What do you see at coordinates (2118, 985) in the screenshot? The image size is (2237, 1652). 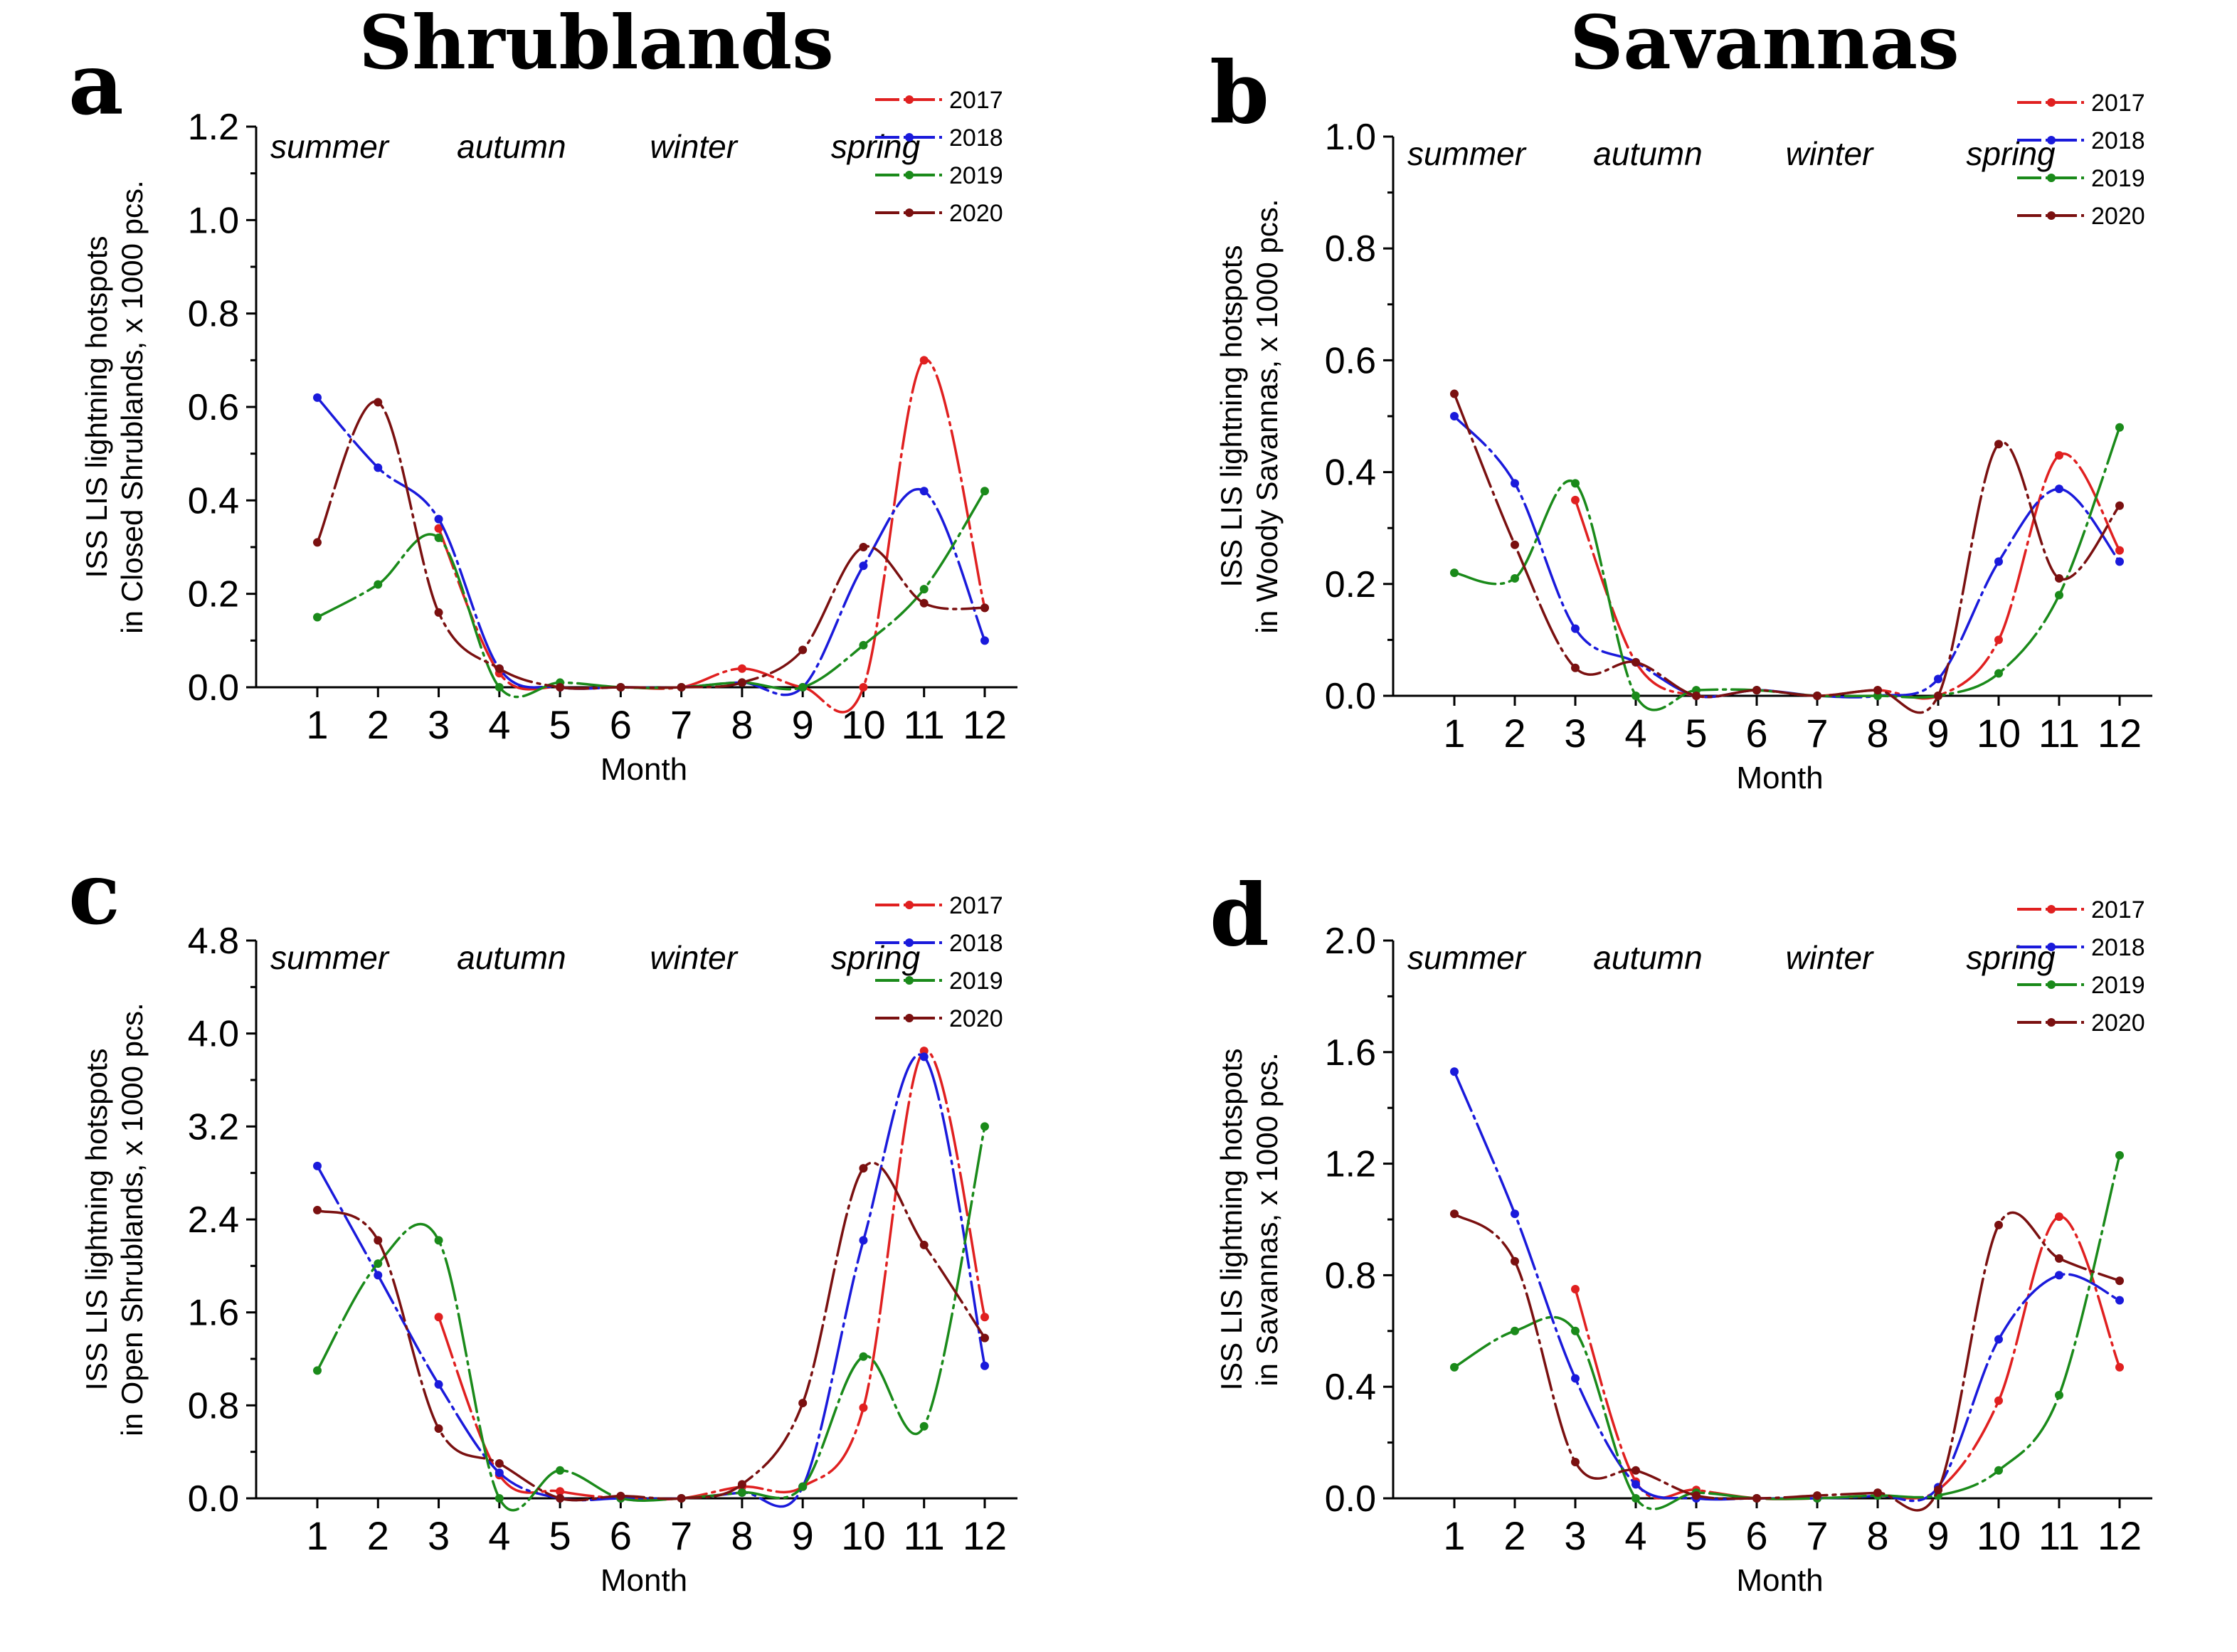 I see `legend-label-2019: 2019` at bounding box center [2118, 985].